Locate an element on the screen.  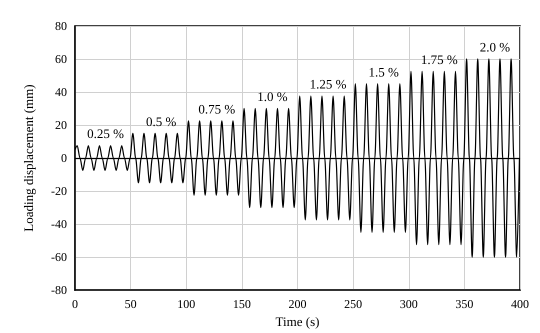
x-axis-title: Time (s) is located at coordinates (298, 321).